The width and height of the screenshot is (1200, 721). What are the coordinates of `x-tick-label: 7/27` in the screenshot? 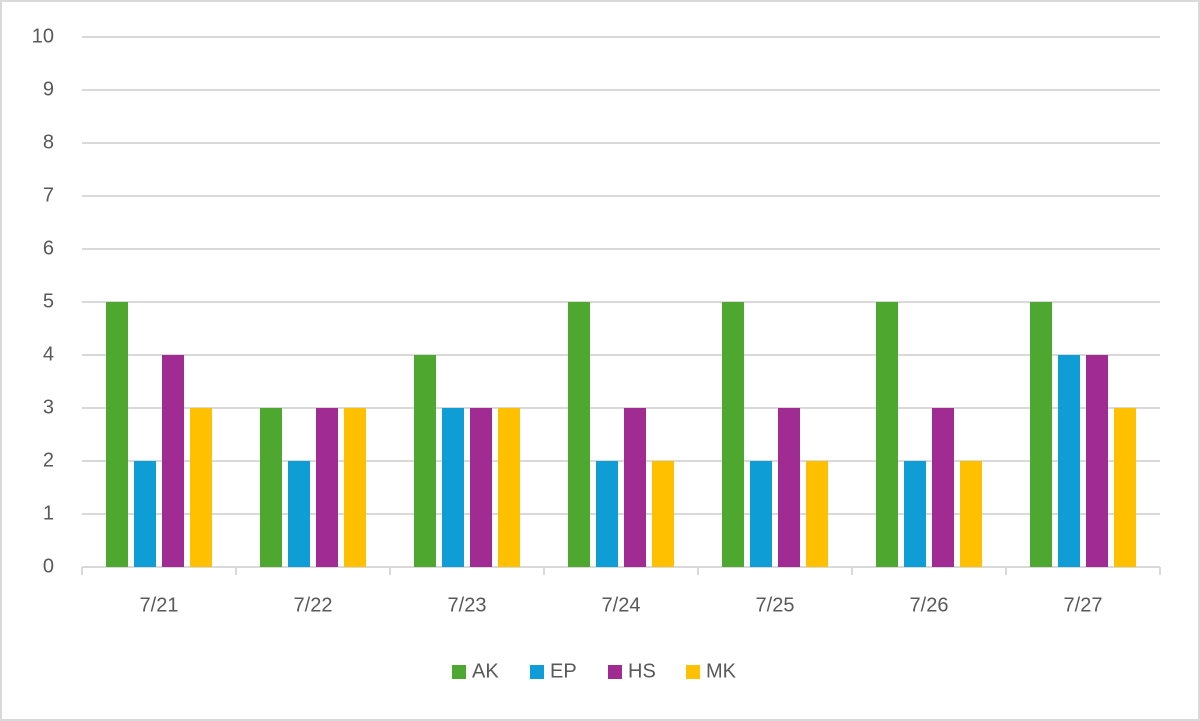 It's located at (1083, 605).